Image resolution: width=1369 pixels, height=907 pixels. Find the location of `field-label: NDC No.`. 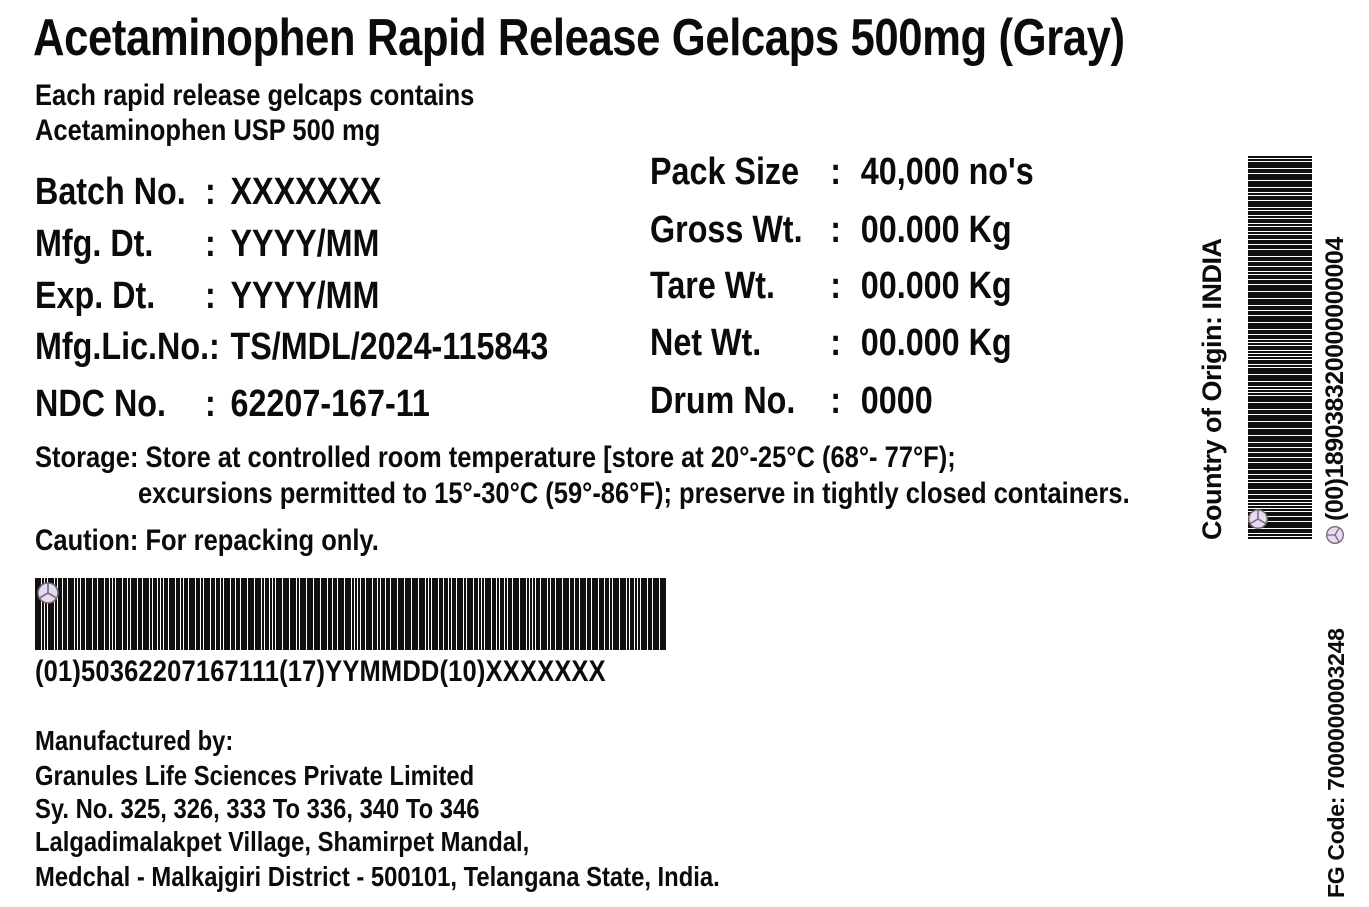

field-label: NDC No. is located at coordinates (100, 404).